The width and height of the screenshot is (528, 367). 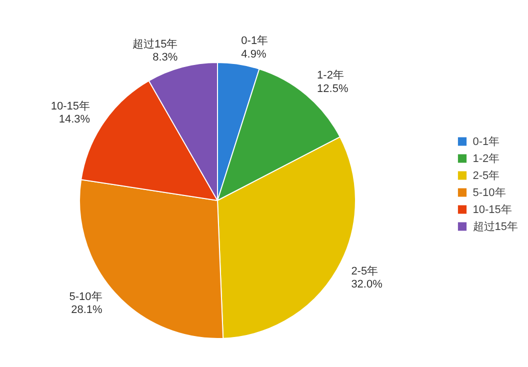 What do you see at coordinates (492, 209) in the screenshot?
I see `legend-label: 10-15年` at bounding box center [492, 209].